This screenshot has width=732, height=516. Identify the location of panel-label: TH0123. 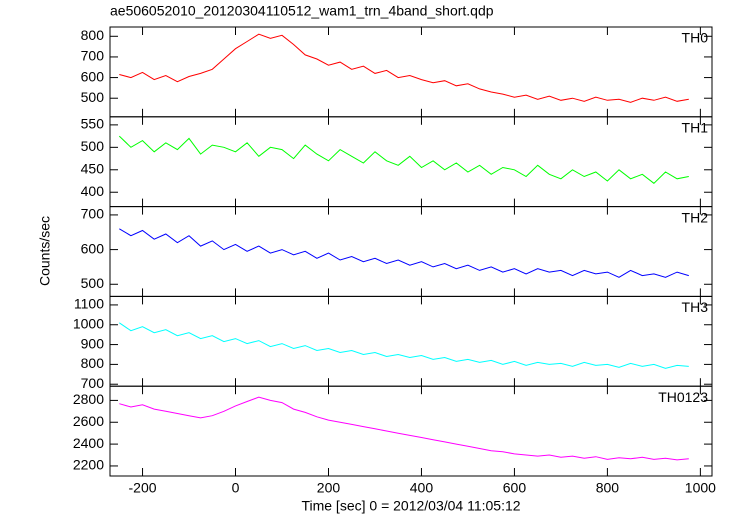
(683, 397).